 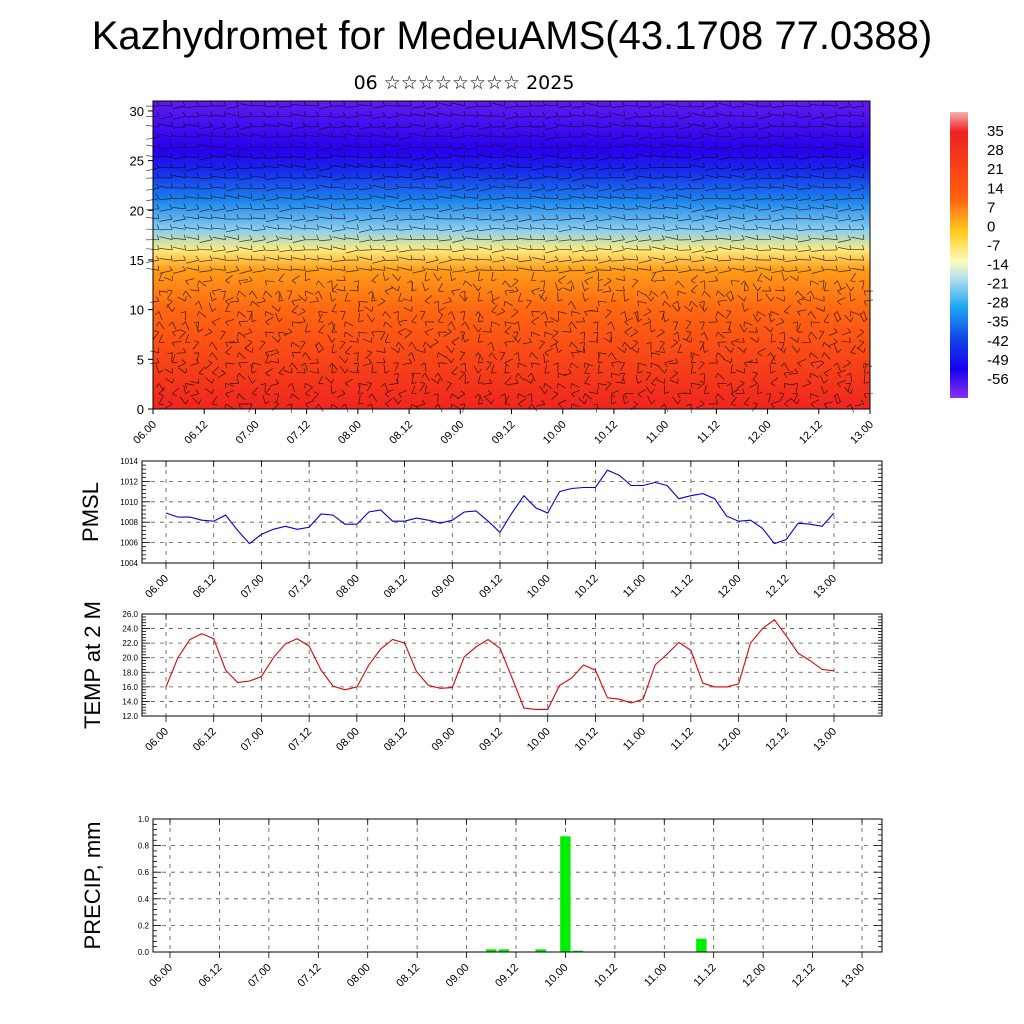 What do you see at coordinates (464, 83) in the screenshot?
I see `chart-subtitle: 06 ☆☆☆☆☆☆☆☆ 2025` at bounding box center [464, 83].